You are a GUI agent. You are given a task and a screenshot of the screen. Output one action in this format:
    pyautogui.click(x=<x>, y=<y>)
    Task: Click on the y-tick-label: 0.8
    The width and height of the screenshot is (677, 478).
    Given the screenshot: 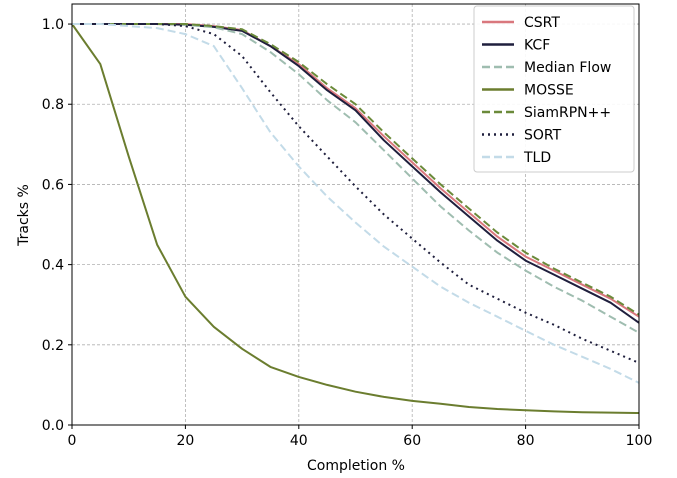 What is the action you would take?
    pyautogui.click(x=53, y=105)
    